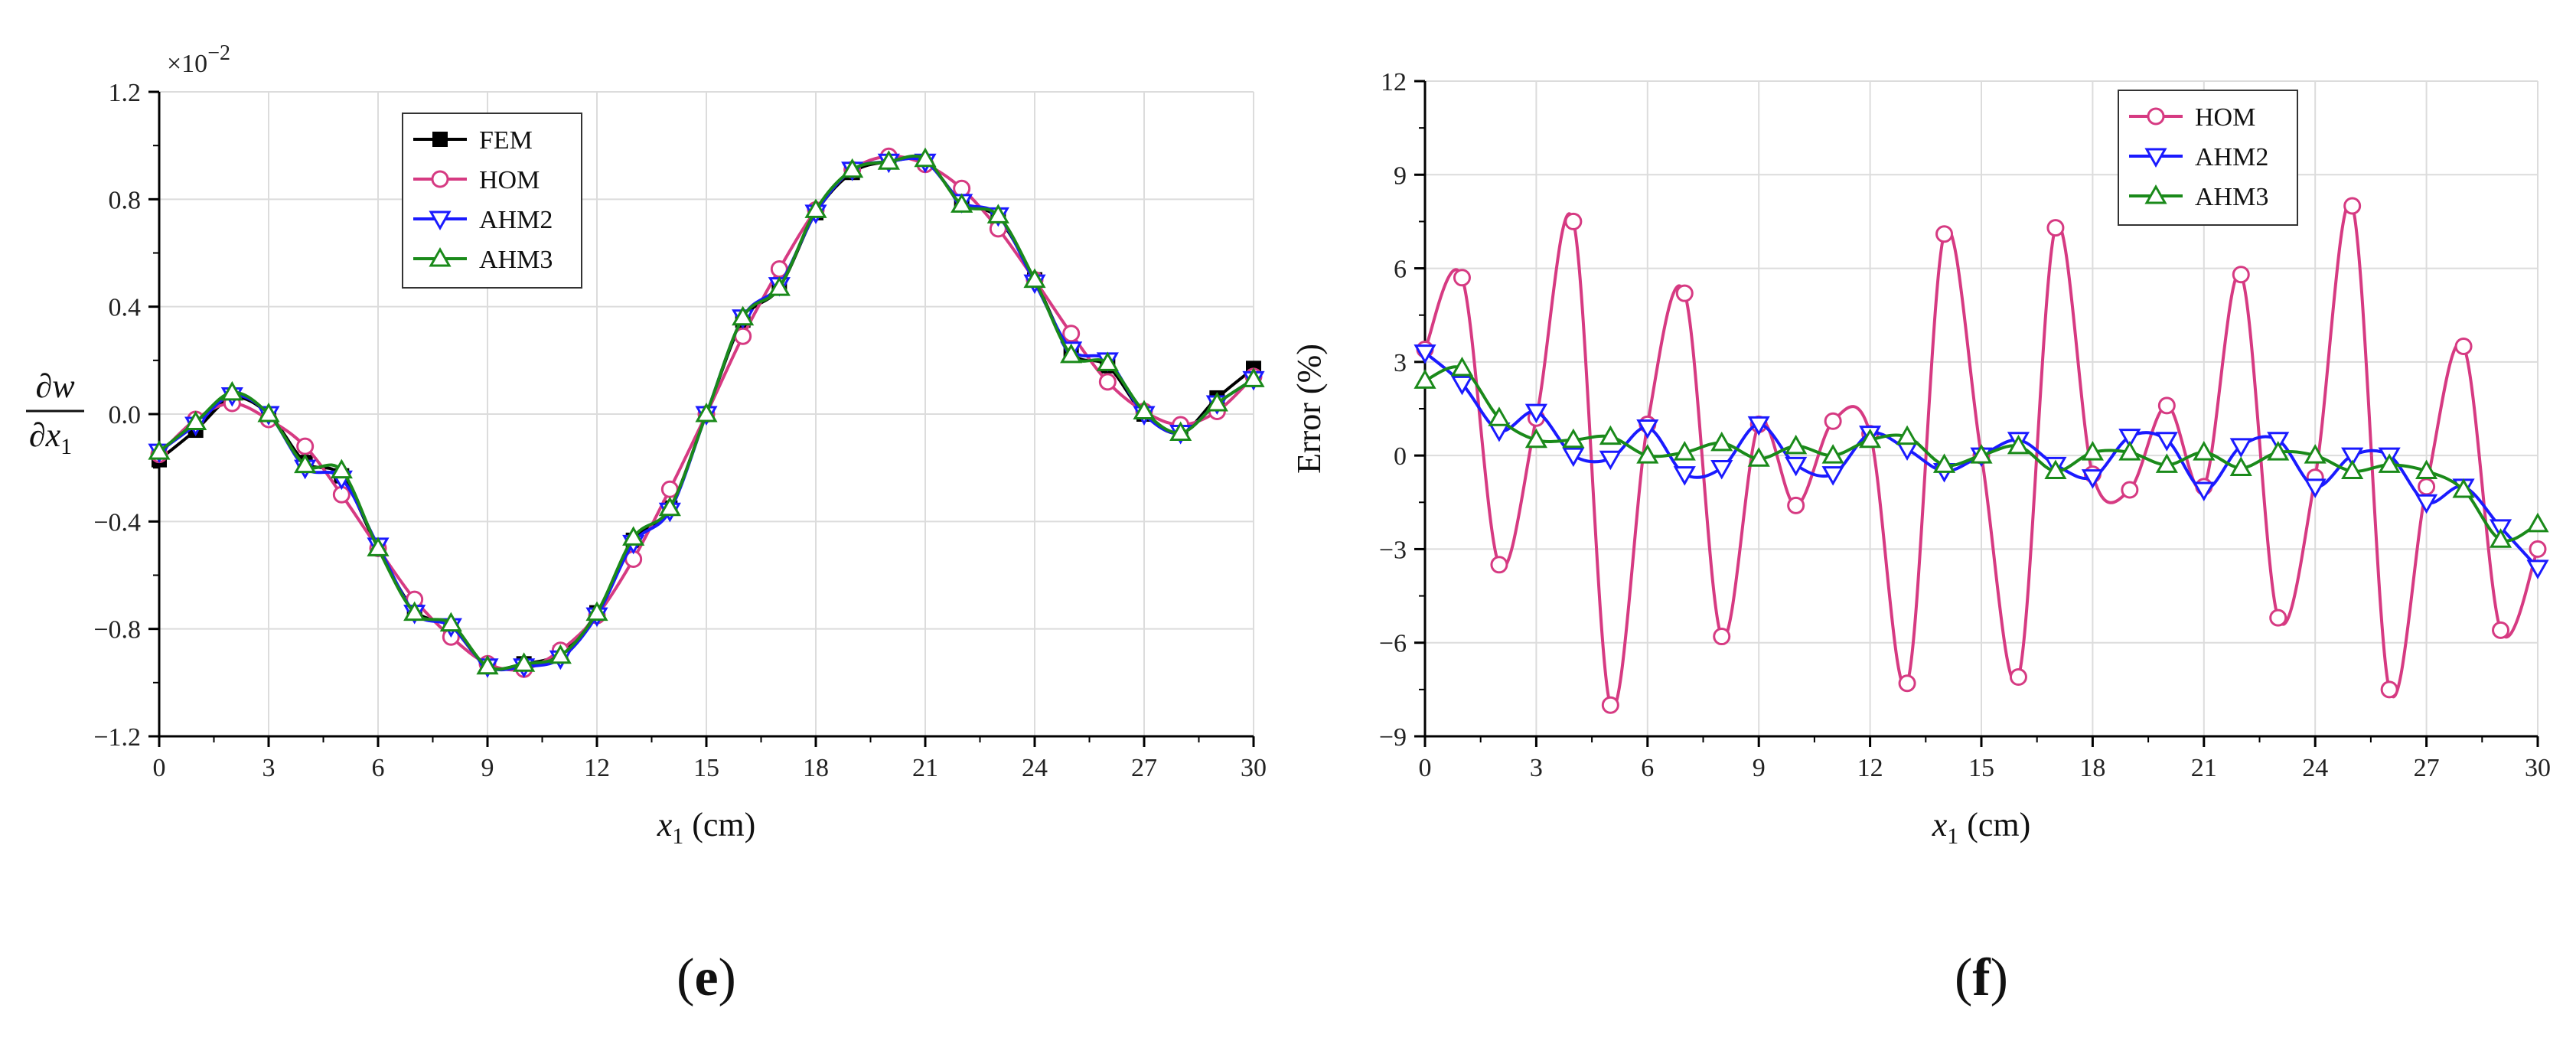  Describe the element at coordinates (2315, 768) in the screenshot. I see `x-tick-label: 24` at that location.